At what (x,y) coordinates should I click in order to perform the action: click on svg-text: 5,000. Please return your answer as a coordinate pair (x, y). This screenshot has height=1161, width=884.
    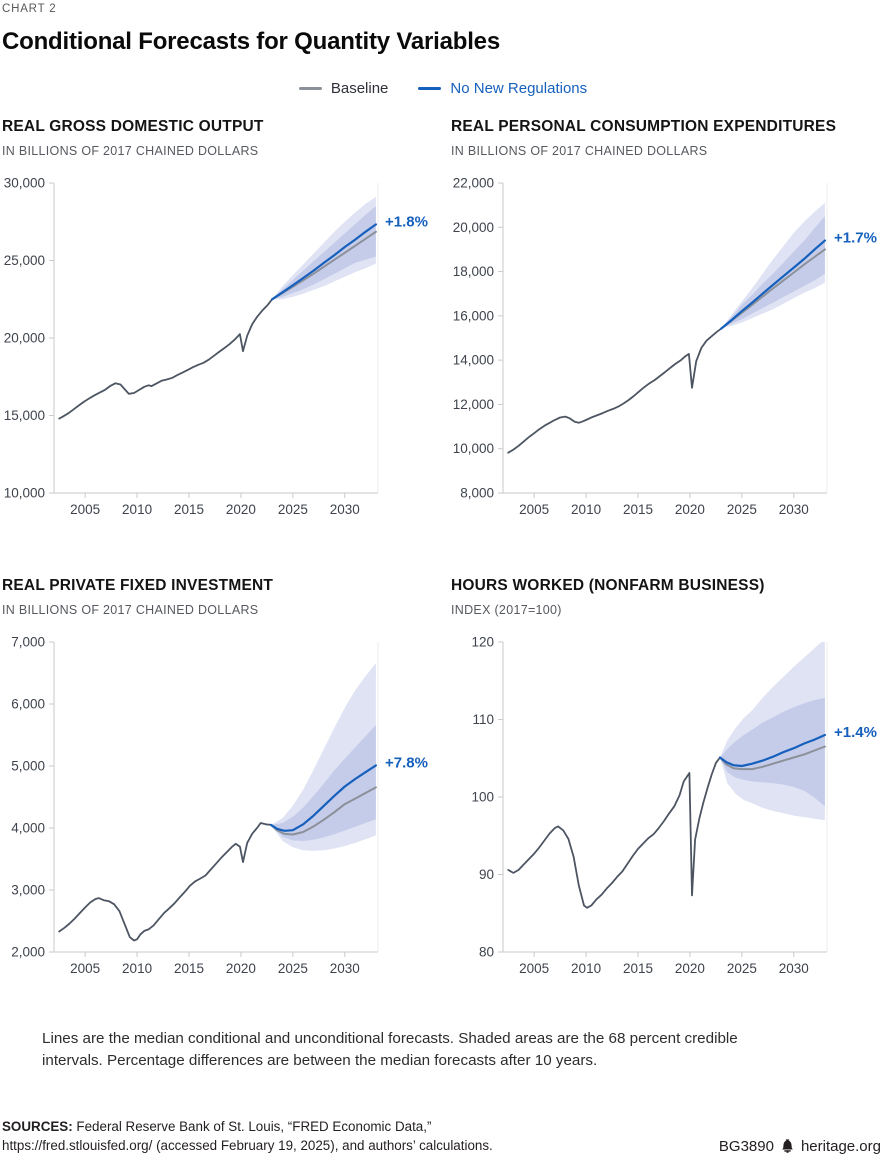
    Looking at the image, I should click on (28, 766).